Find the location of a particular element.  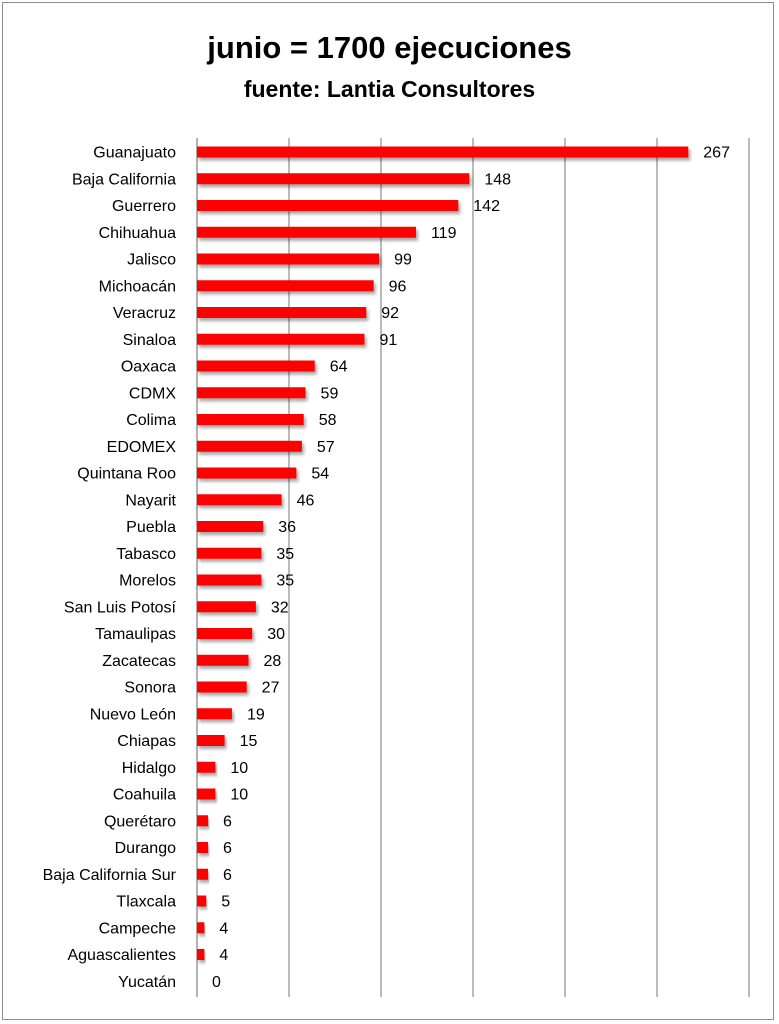

category-label: Morelos is located at coordinates (147, 581).